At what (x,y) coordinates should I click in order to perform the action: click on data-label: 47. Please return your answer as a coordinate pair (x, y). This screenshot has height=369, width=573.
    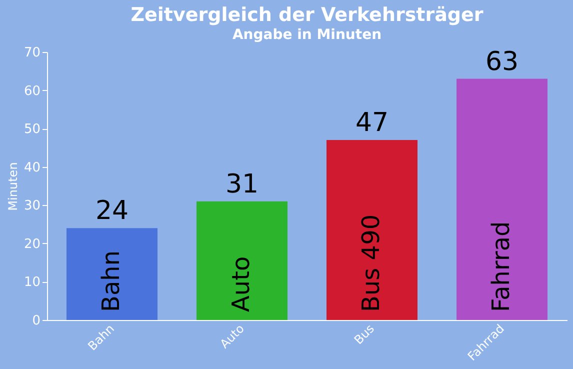
    Looking at the image, I should click on (372, 123).